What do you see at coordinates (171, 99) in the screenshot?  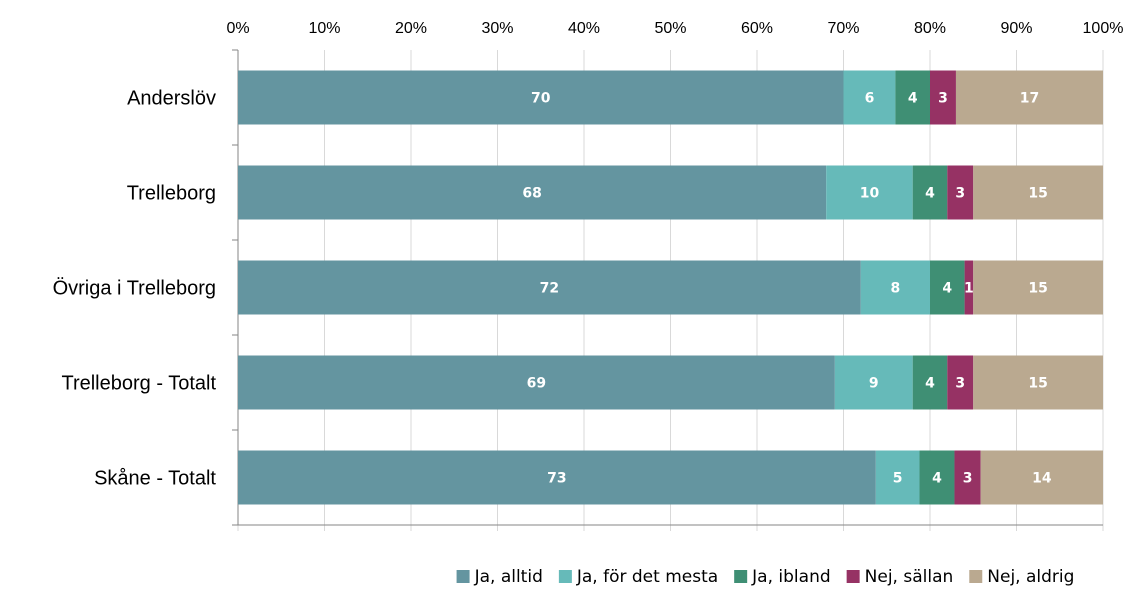 I see `category-label: Anderslöv` at bounding box center [171, 99].